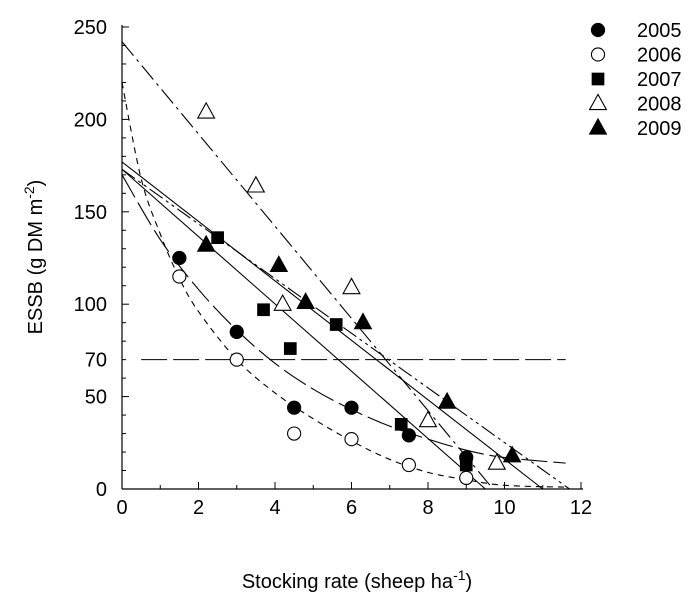 This screenshot has height=595, width=697. What do you see at coordinates (427, 508) in the screenshot?
I see `x-tick-label: 8` at bounding box center [427, 508].